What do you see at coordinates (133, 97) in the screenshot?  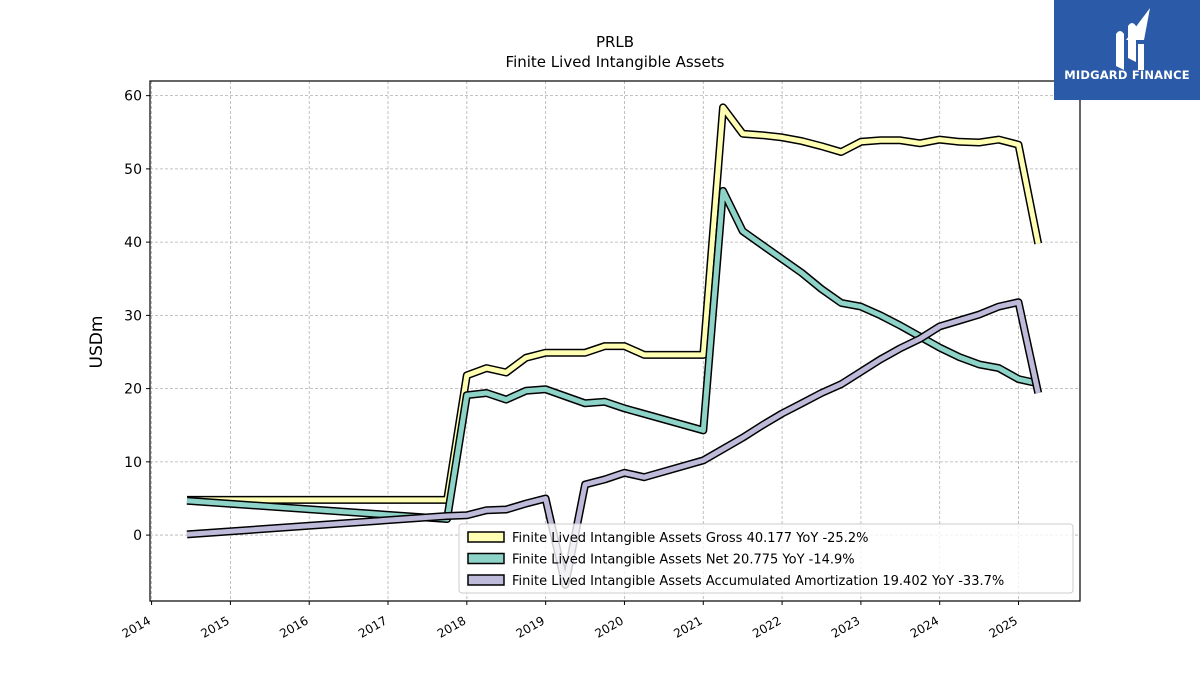 I see `y-tick-label: 60` at bounding box center [133, 97].